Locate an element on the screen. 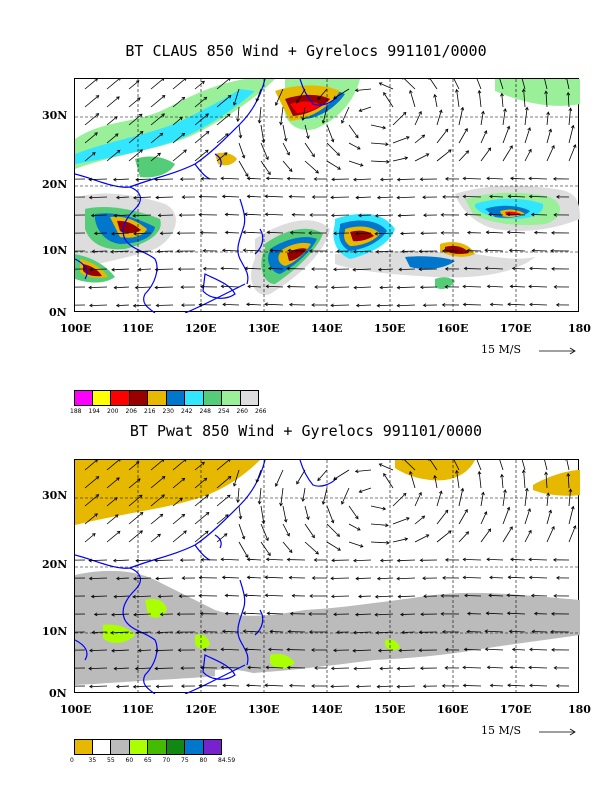 This screenshot has width=612, height=792. panel2-coastlines is located at coordinates (206, 577).